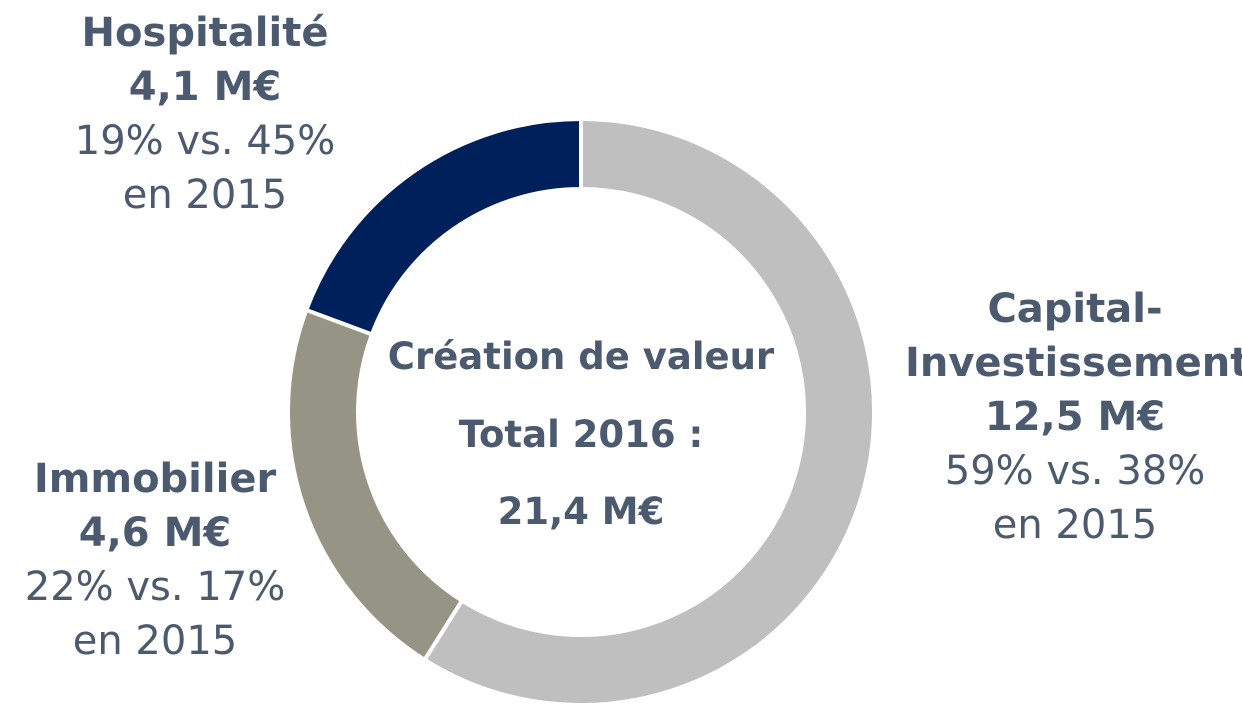 The width and height of the screenshot is (1242, 704). I want to click on value-label: 12,5 M€, so click(1075, 417).